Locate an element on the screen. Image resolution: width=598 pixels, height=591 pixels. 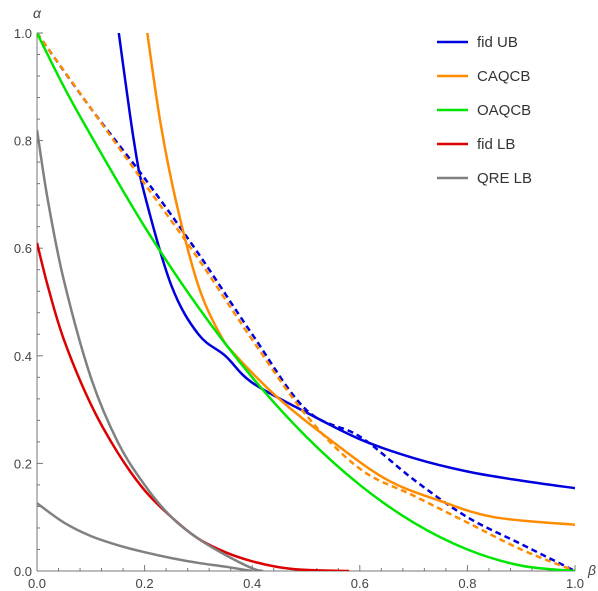
legend-label: OAQCB is located at coordinates (504, 110).